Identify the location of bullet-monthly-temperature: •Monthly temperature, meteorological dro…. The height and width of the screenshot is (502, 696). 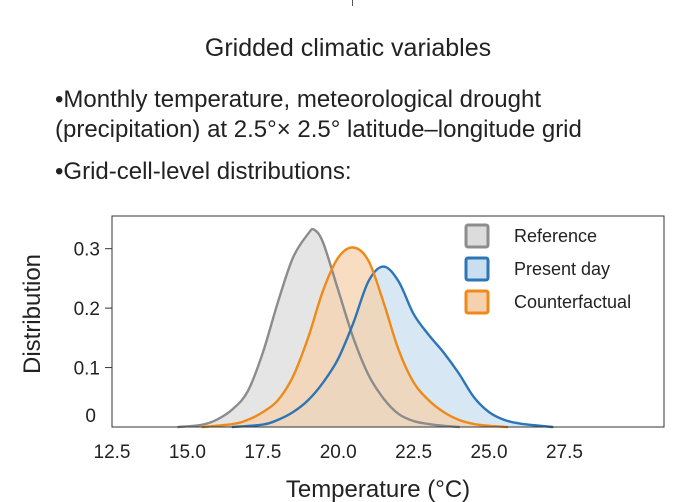
(298, 99).